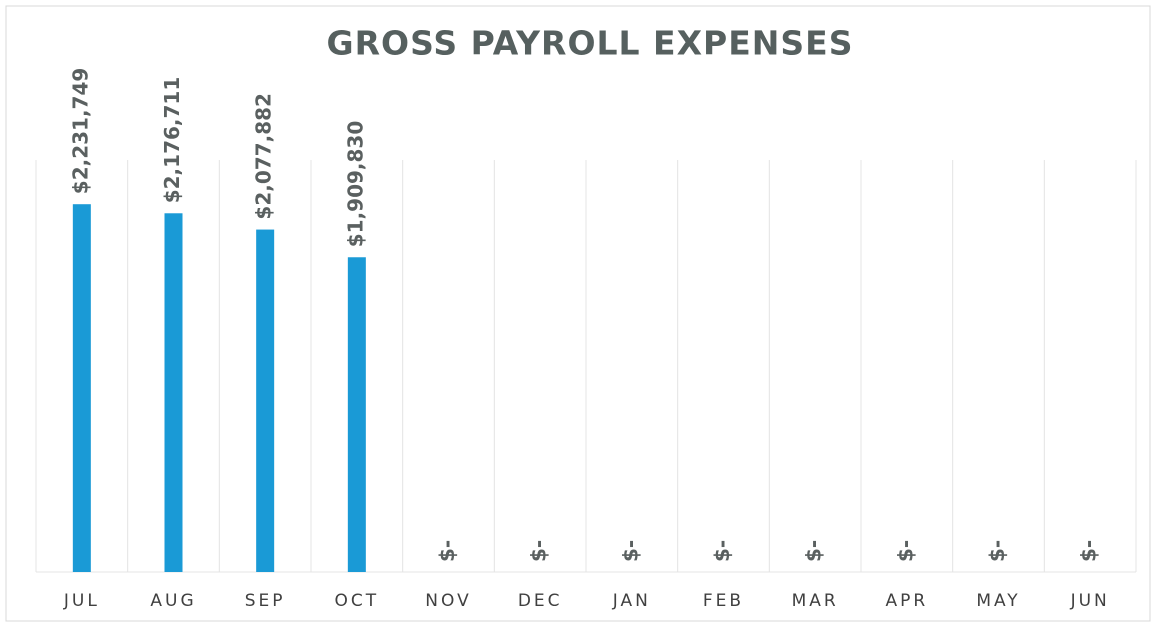 This screenshot has height=627, width=1156. What do you see at coordinates (265, 601) in the screenshot?
I see `x-tick-label: SEP` at bounding box center [265, 601].